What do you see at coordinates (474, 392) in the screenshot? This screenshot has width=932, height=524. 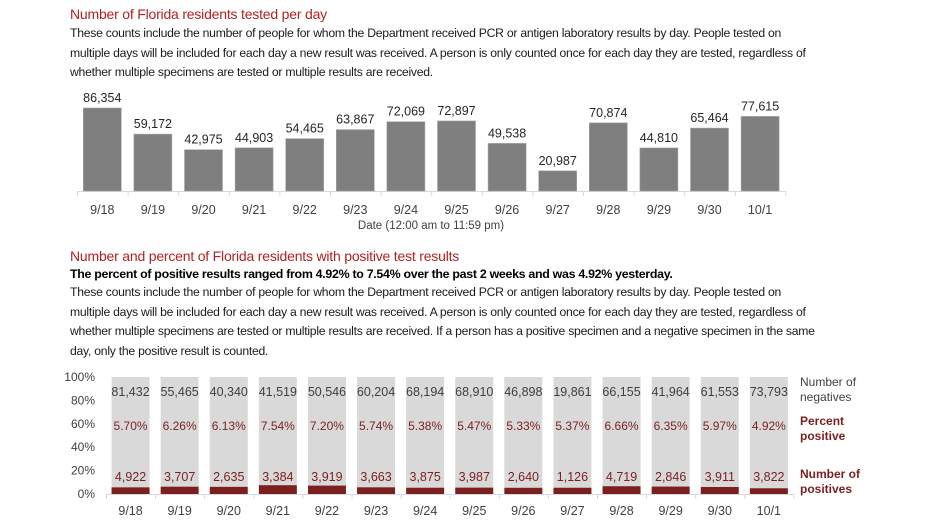 I see `negatives-label: 68,910` at bounding box center [474, 392].